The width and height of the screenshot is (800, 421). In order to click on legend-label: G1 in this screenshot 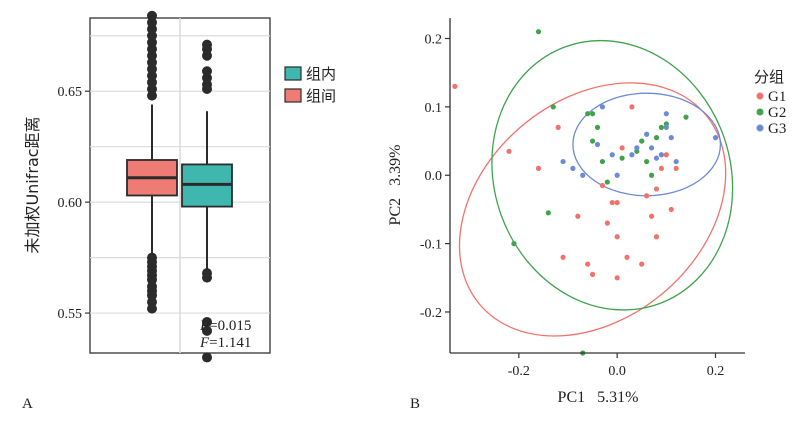, I will do `click(777, 97)`.